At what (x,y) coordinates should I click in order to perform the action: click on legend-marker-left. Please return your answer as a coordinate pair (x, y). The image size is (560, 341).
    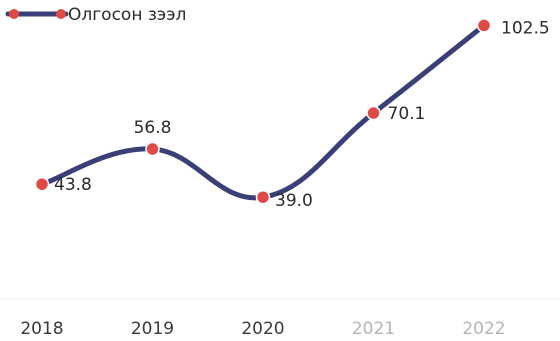
    Looking at the image, I should click on (14, 14).